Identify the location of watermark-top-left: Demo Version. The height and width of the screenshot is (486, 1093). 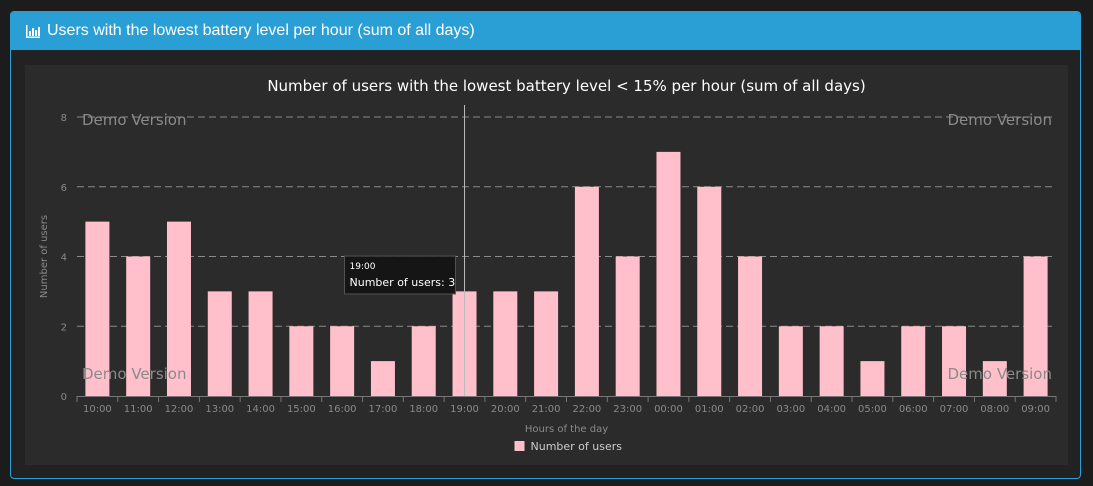
(134, 120).